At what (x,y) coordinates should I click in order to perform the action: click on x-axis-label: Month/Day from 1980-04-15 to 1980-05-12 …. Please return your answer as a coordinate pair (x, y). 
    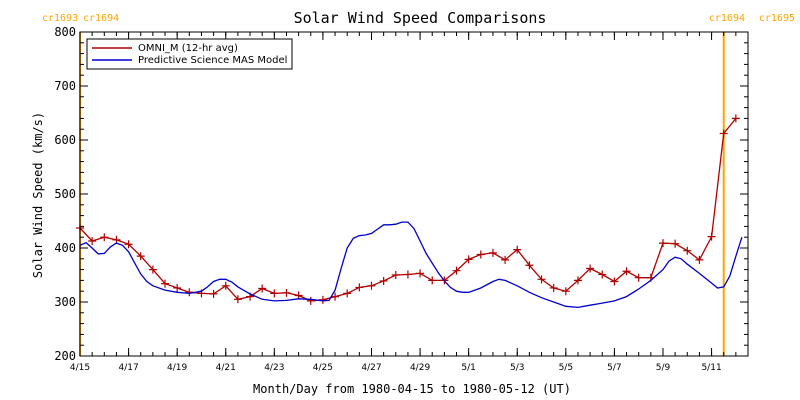
    Looking at the image, I should click on (412, 389).